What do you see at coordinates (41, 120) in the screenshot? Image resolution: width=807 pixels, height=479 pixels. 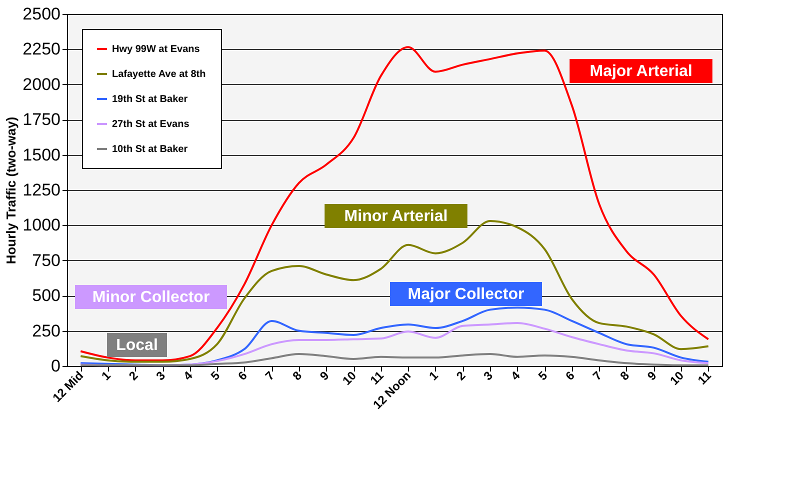 I see `y-tick-label: 1750` at bounding box center [41, 120].